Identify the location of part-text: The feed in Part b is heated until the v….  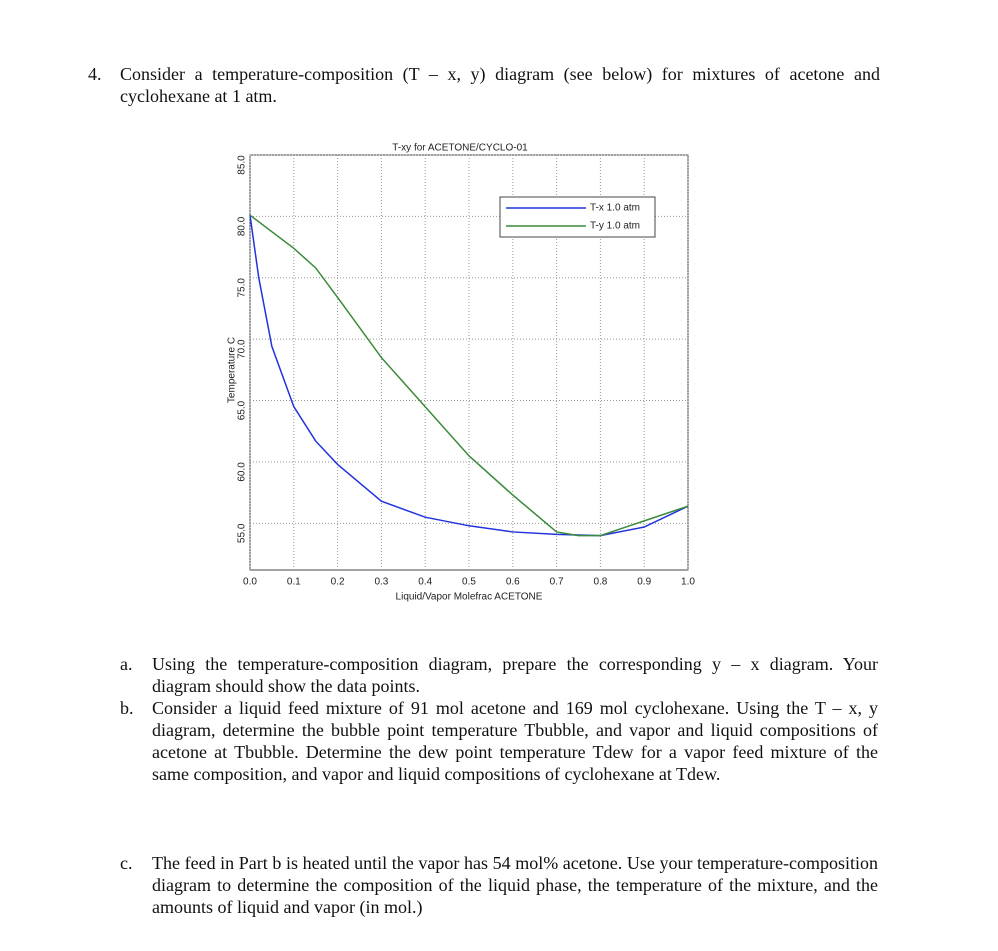
(515, 885).